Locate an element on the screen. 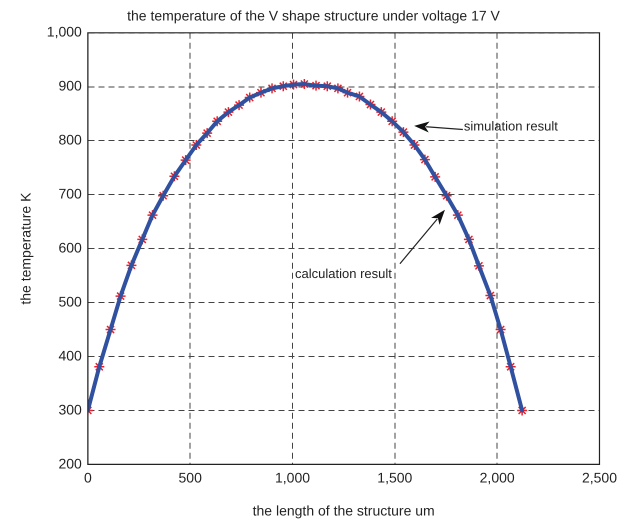 Image resolution: width=623 pixels, height=530 pixels. x-tick-label: 1,500 is located at coordinates (395, 478).